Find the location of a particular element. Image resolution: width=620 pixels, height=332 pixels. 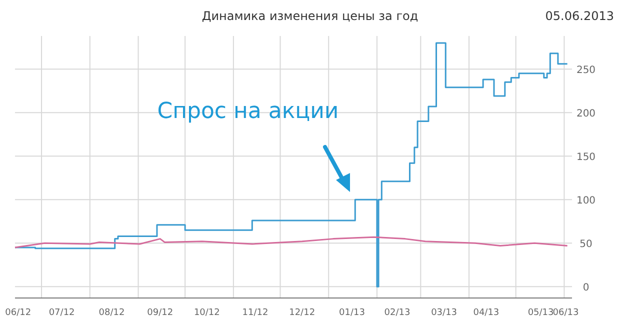

x-tick-label: 06/12 is located at coordinates (18, 313).